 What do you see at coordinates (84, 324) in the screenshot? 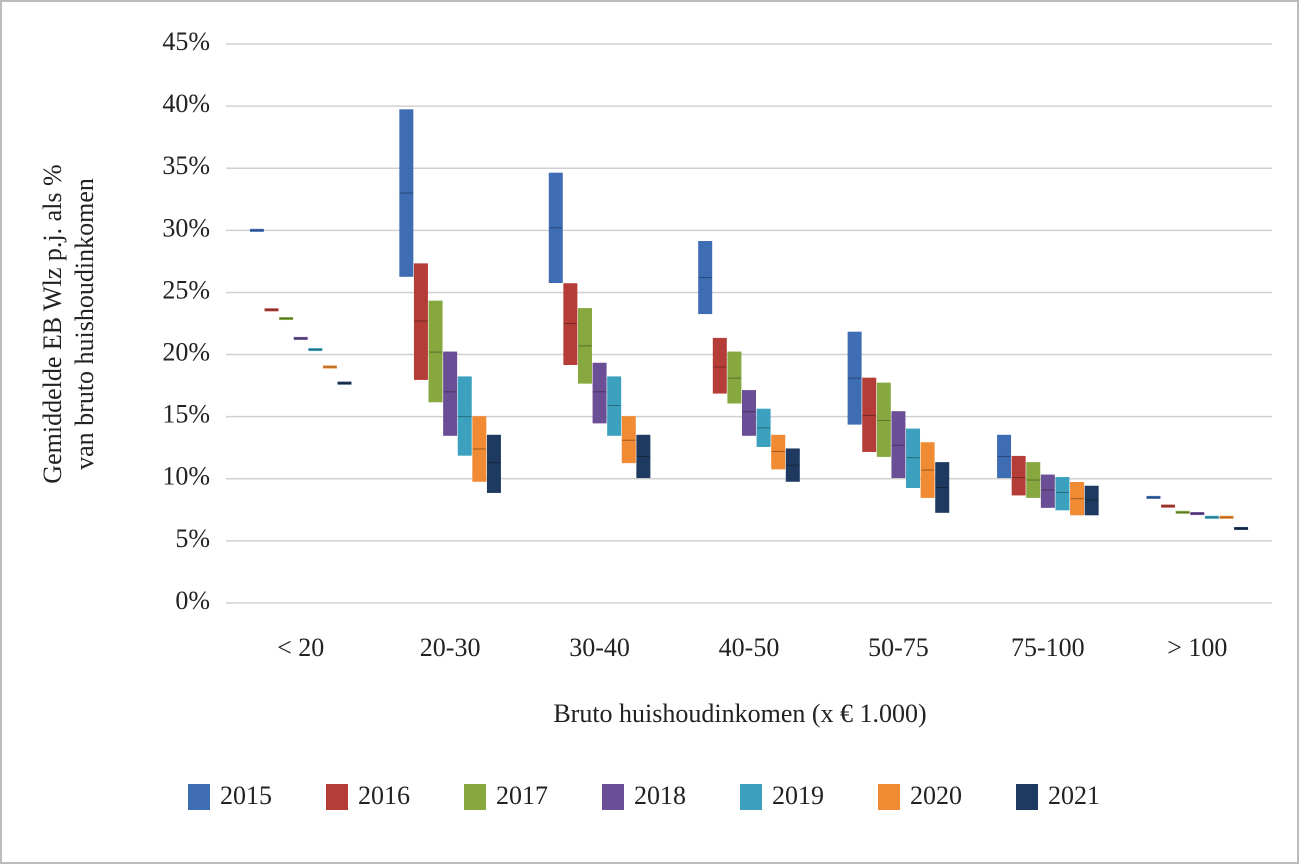
I see `y-axis-title-line: van bruto huishoudinkomen` at bounding box center [84, 324].